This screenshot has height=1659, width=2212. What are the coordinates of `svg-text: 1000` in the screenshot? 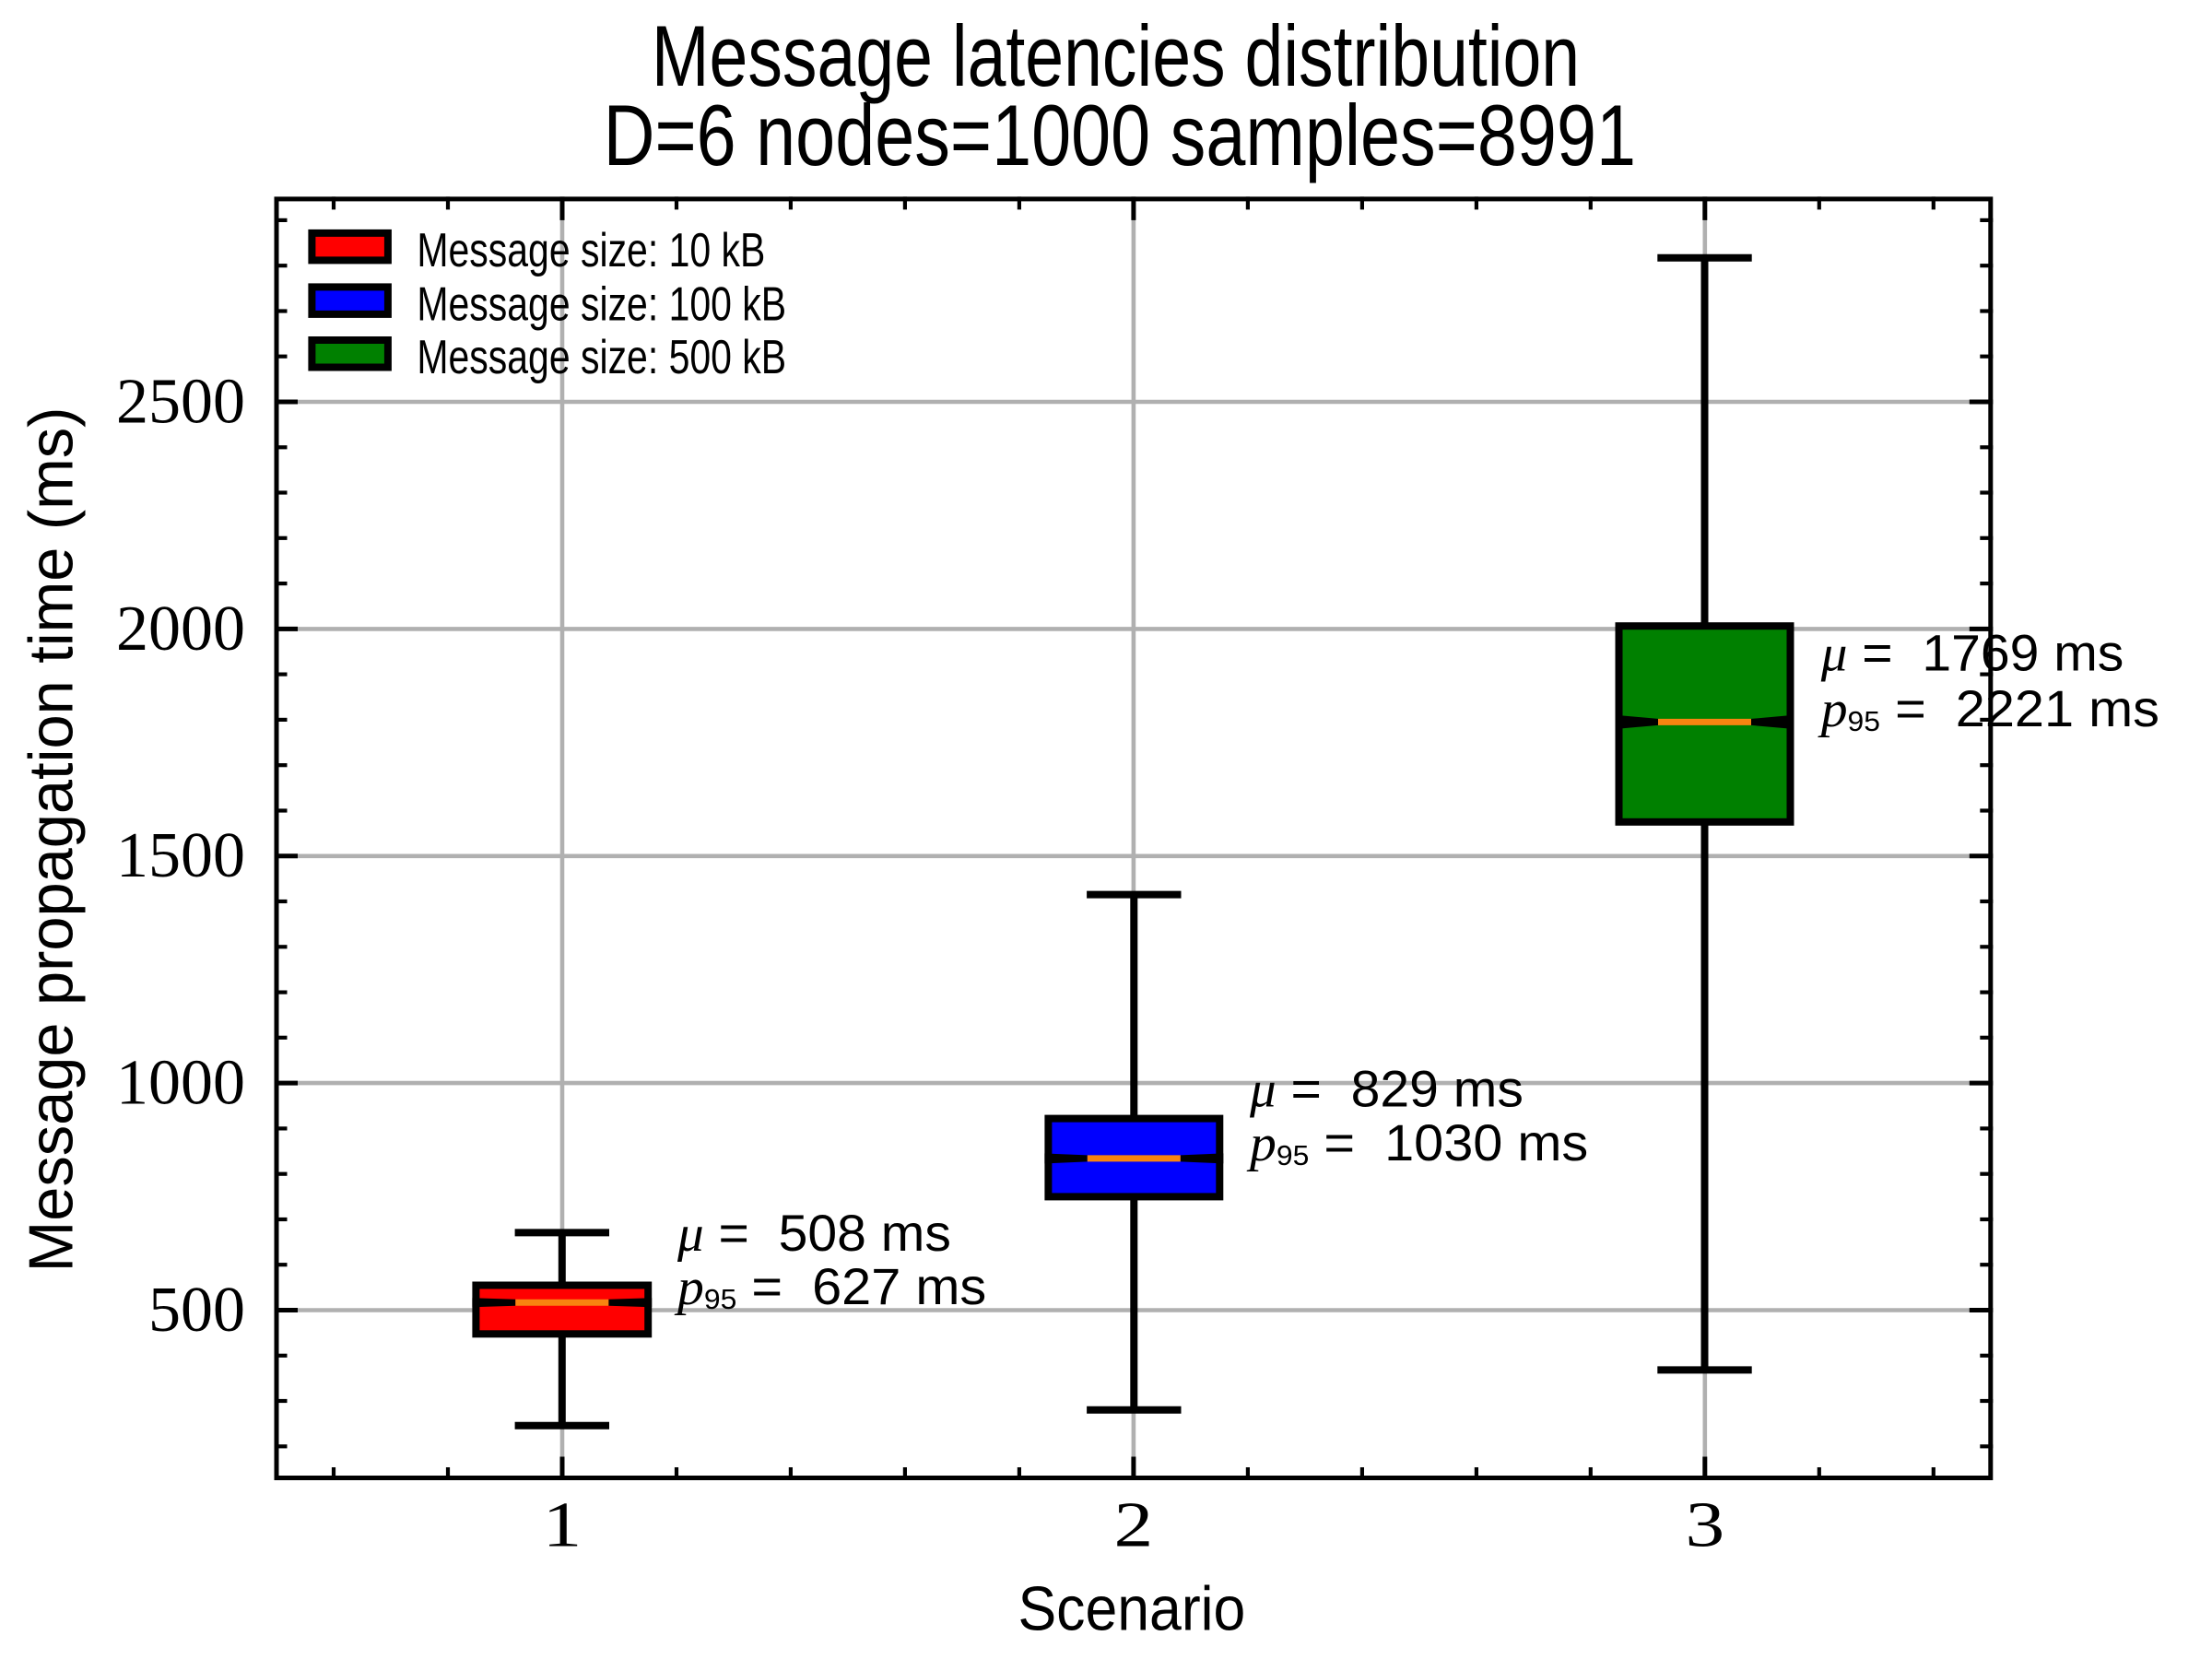 It's located at (180, 1083).